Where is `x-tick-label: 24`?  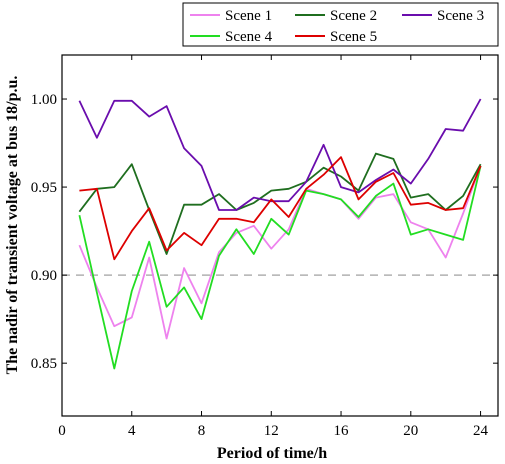 x-tick-label: 24 is located at coordinates (481, 431).